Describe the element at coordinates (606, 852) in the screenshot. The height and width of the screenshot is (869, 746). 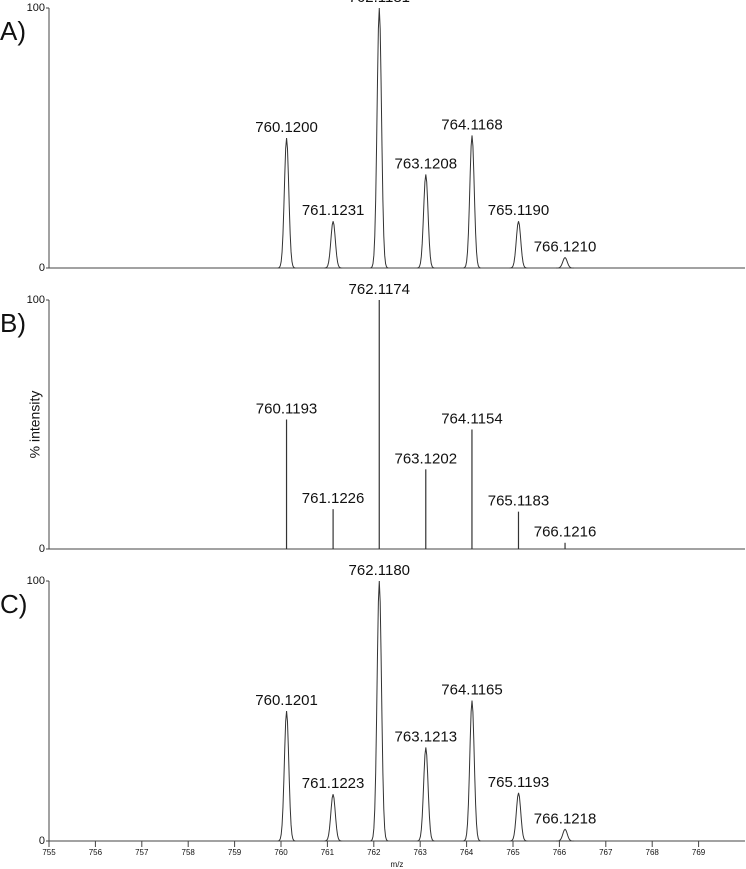
I see `x-tick-label: 767` at that location.